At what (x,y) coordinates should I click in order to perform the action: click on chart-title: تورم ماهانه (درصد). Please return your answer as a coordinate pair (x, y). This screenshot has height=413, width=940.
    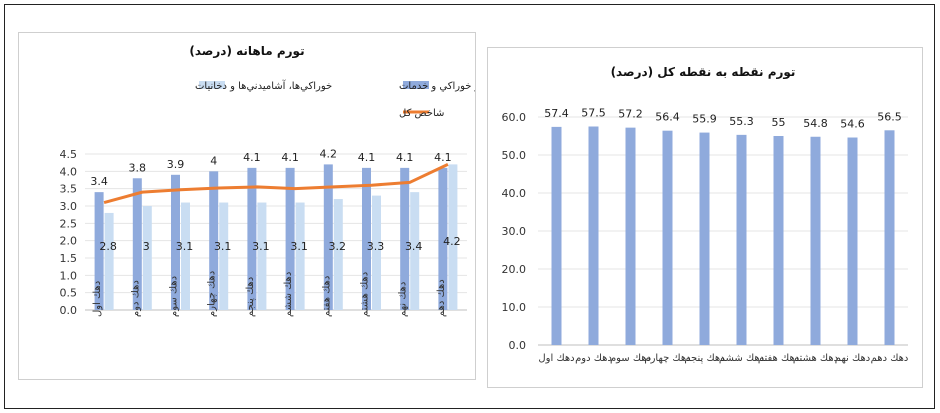
    Looking at the image, I should click on (246, 51).